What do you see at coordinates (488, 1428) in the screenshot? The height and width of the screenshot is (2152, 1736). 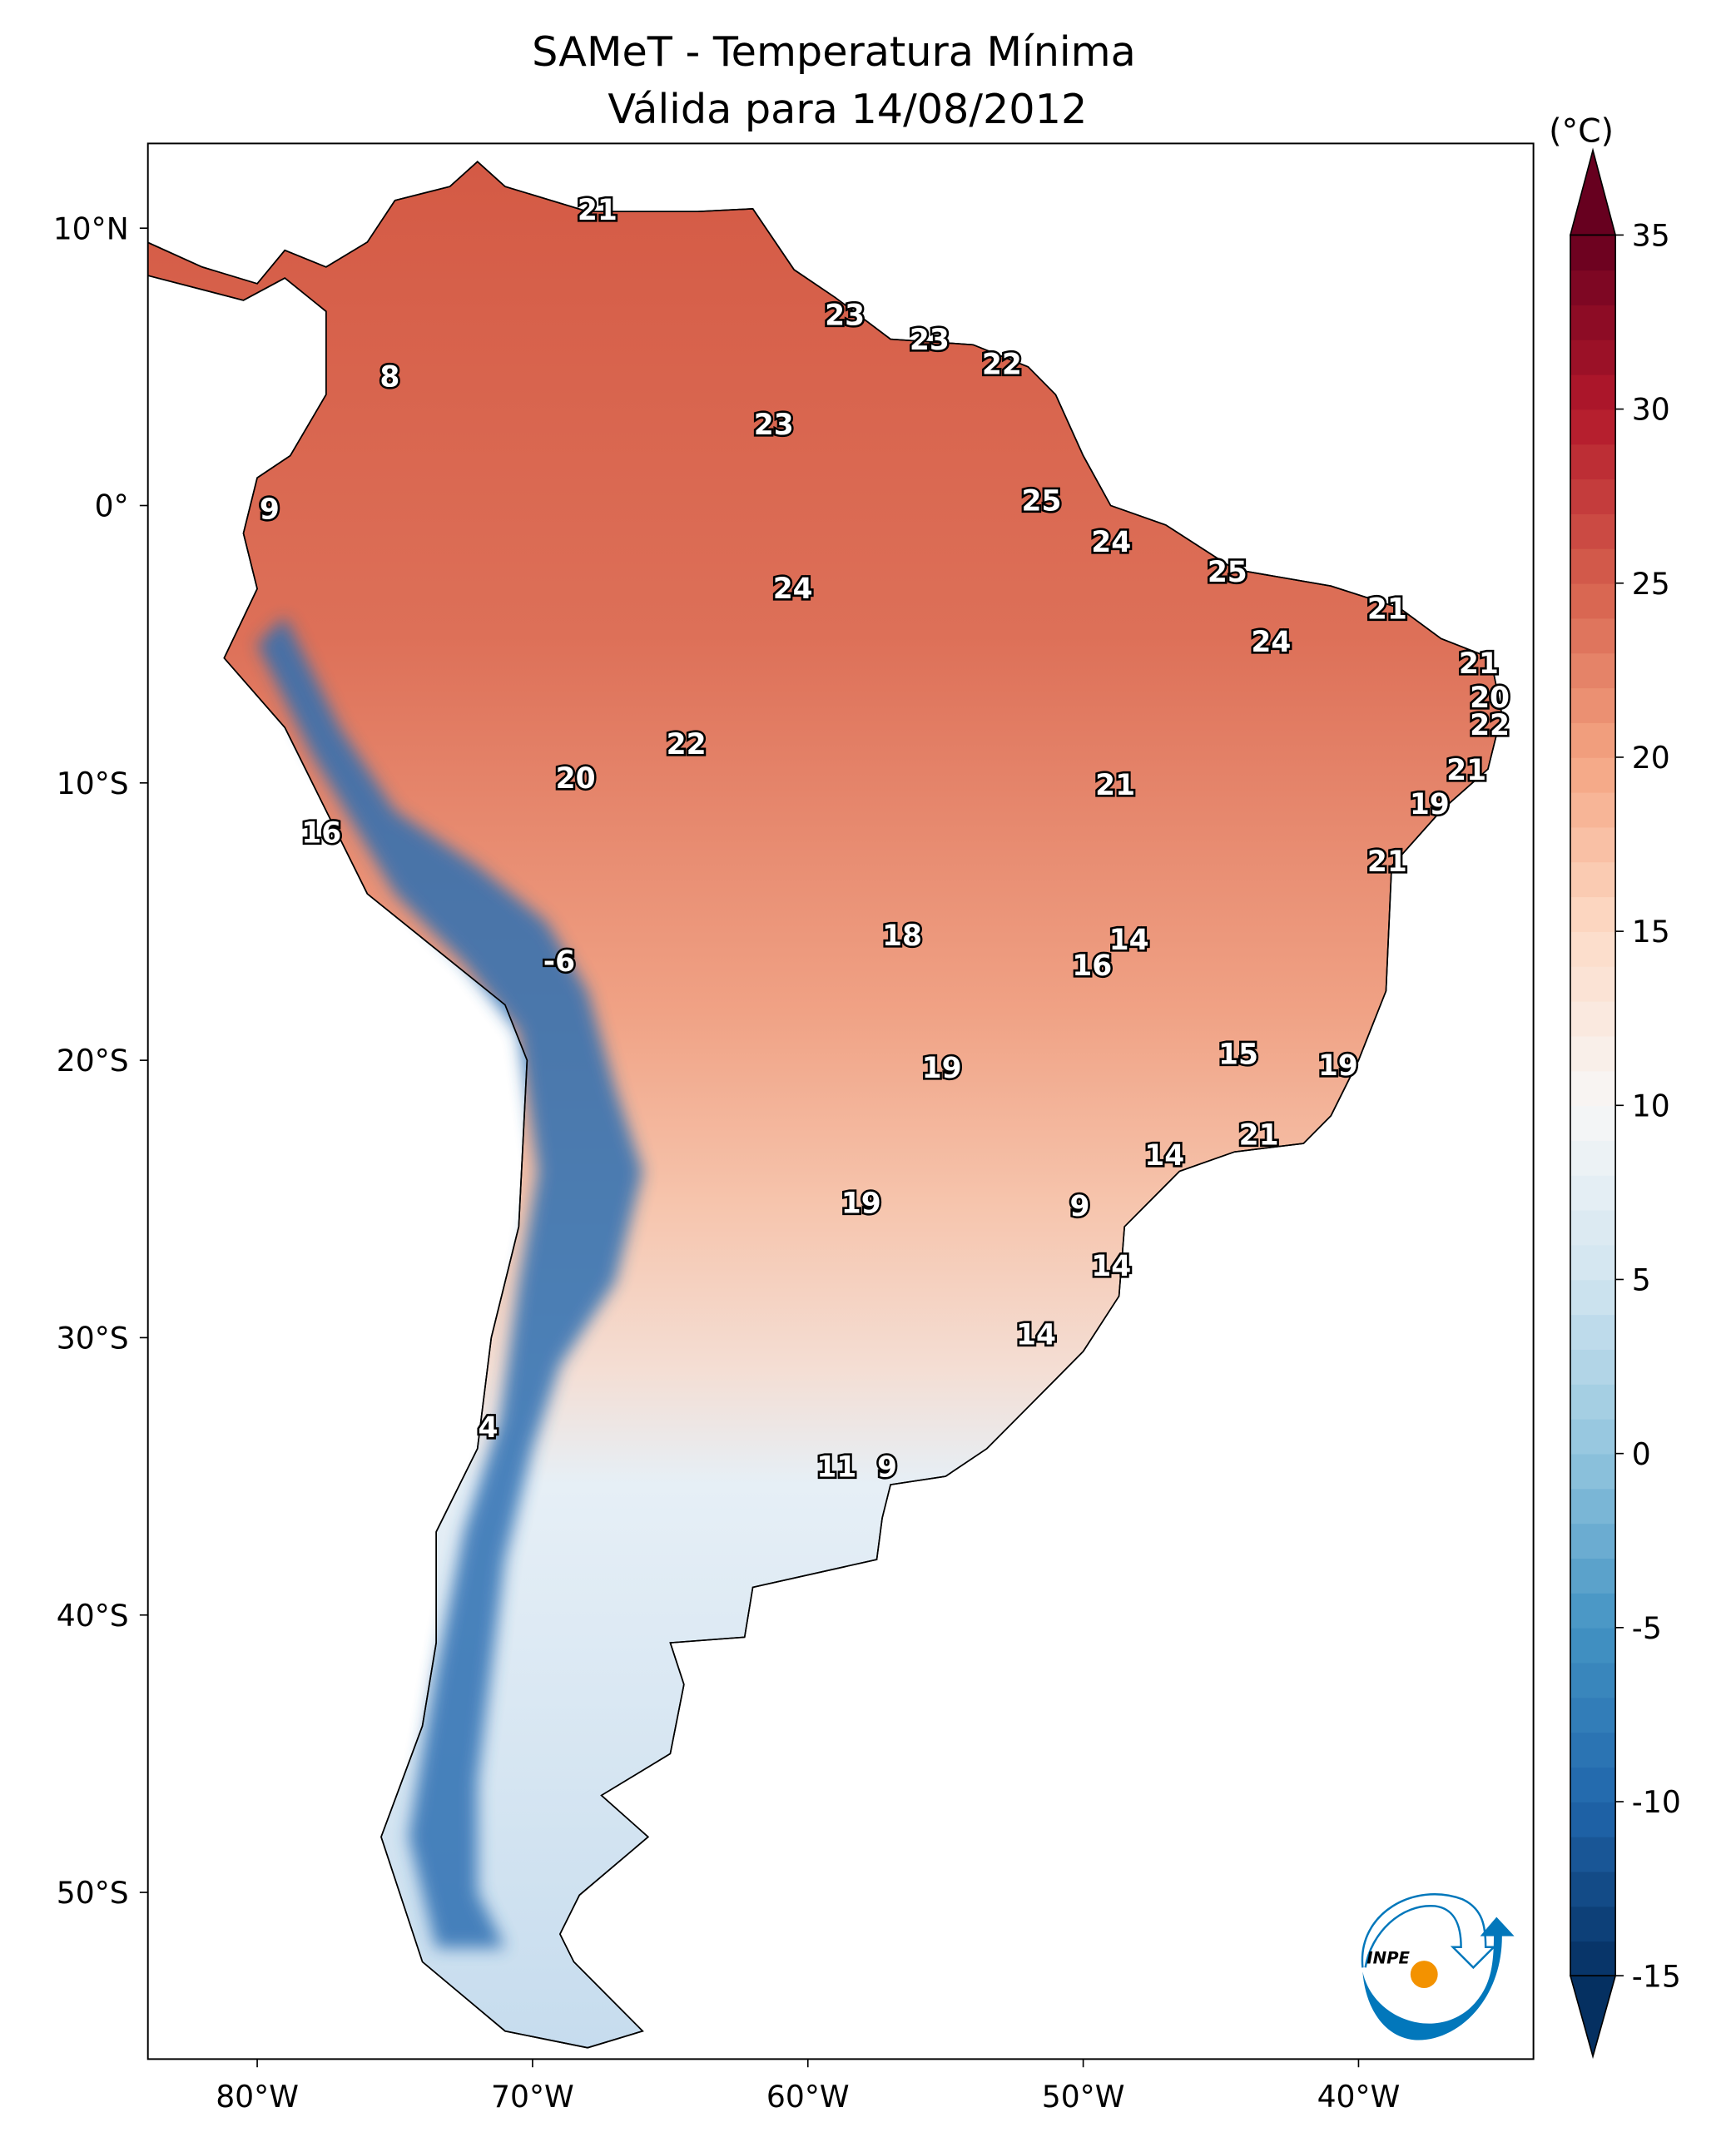 I see `station-value-label: 4` at bounding box center [488, 1428].